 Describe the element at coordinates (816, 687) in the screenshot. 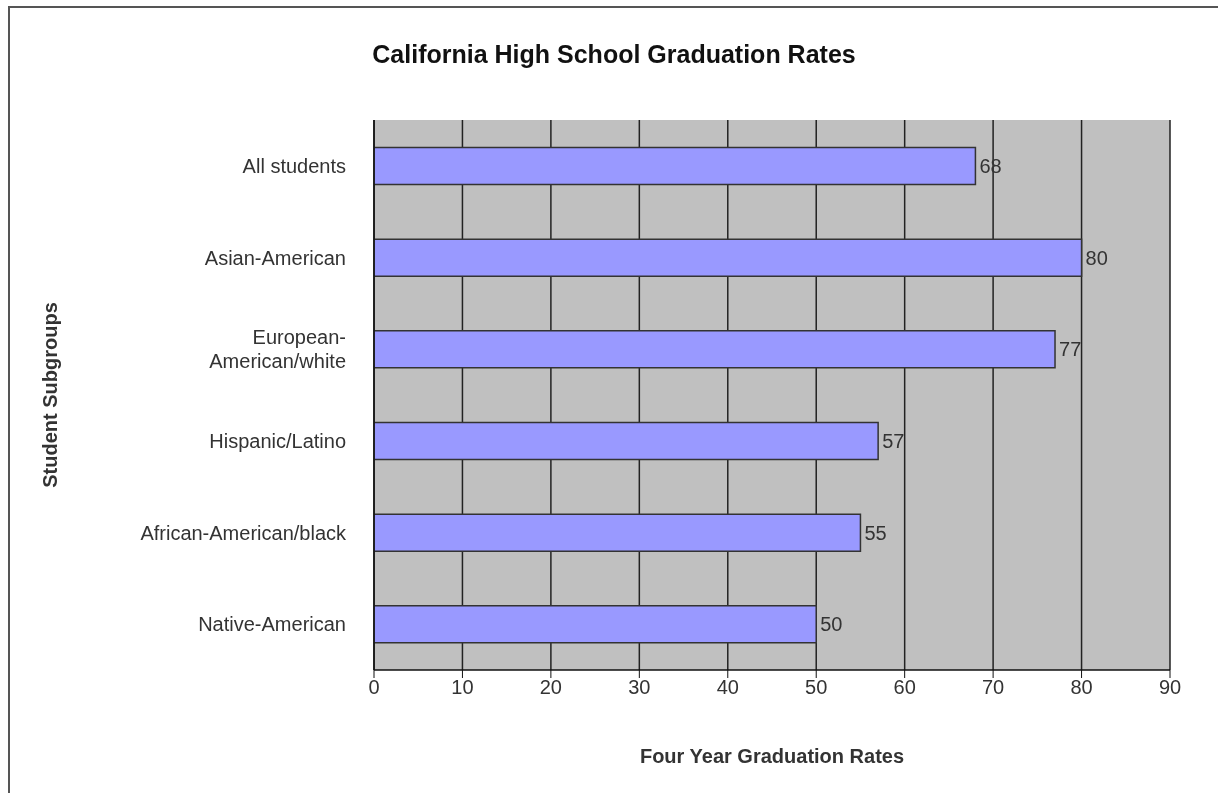

I see `x-tick-label: 50` at that location.